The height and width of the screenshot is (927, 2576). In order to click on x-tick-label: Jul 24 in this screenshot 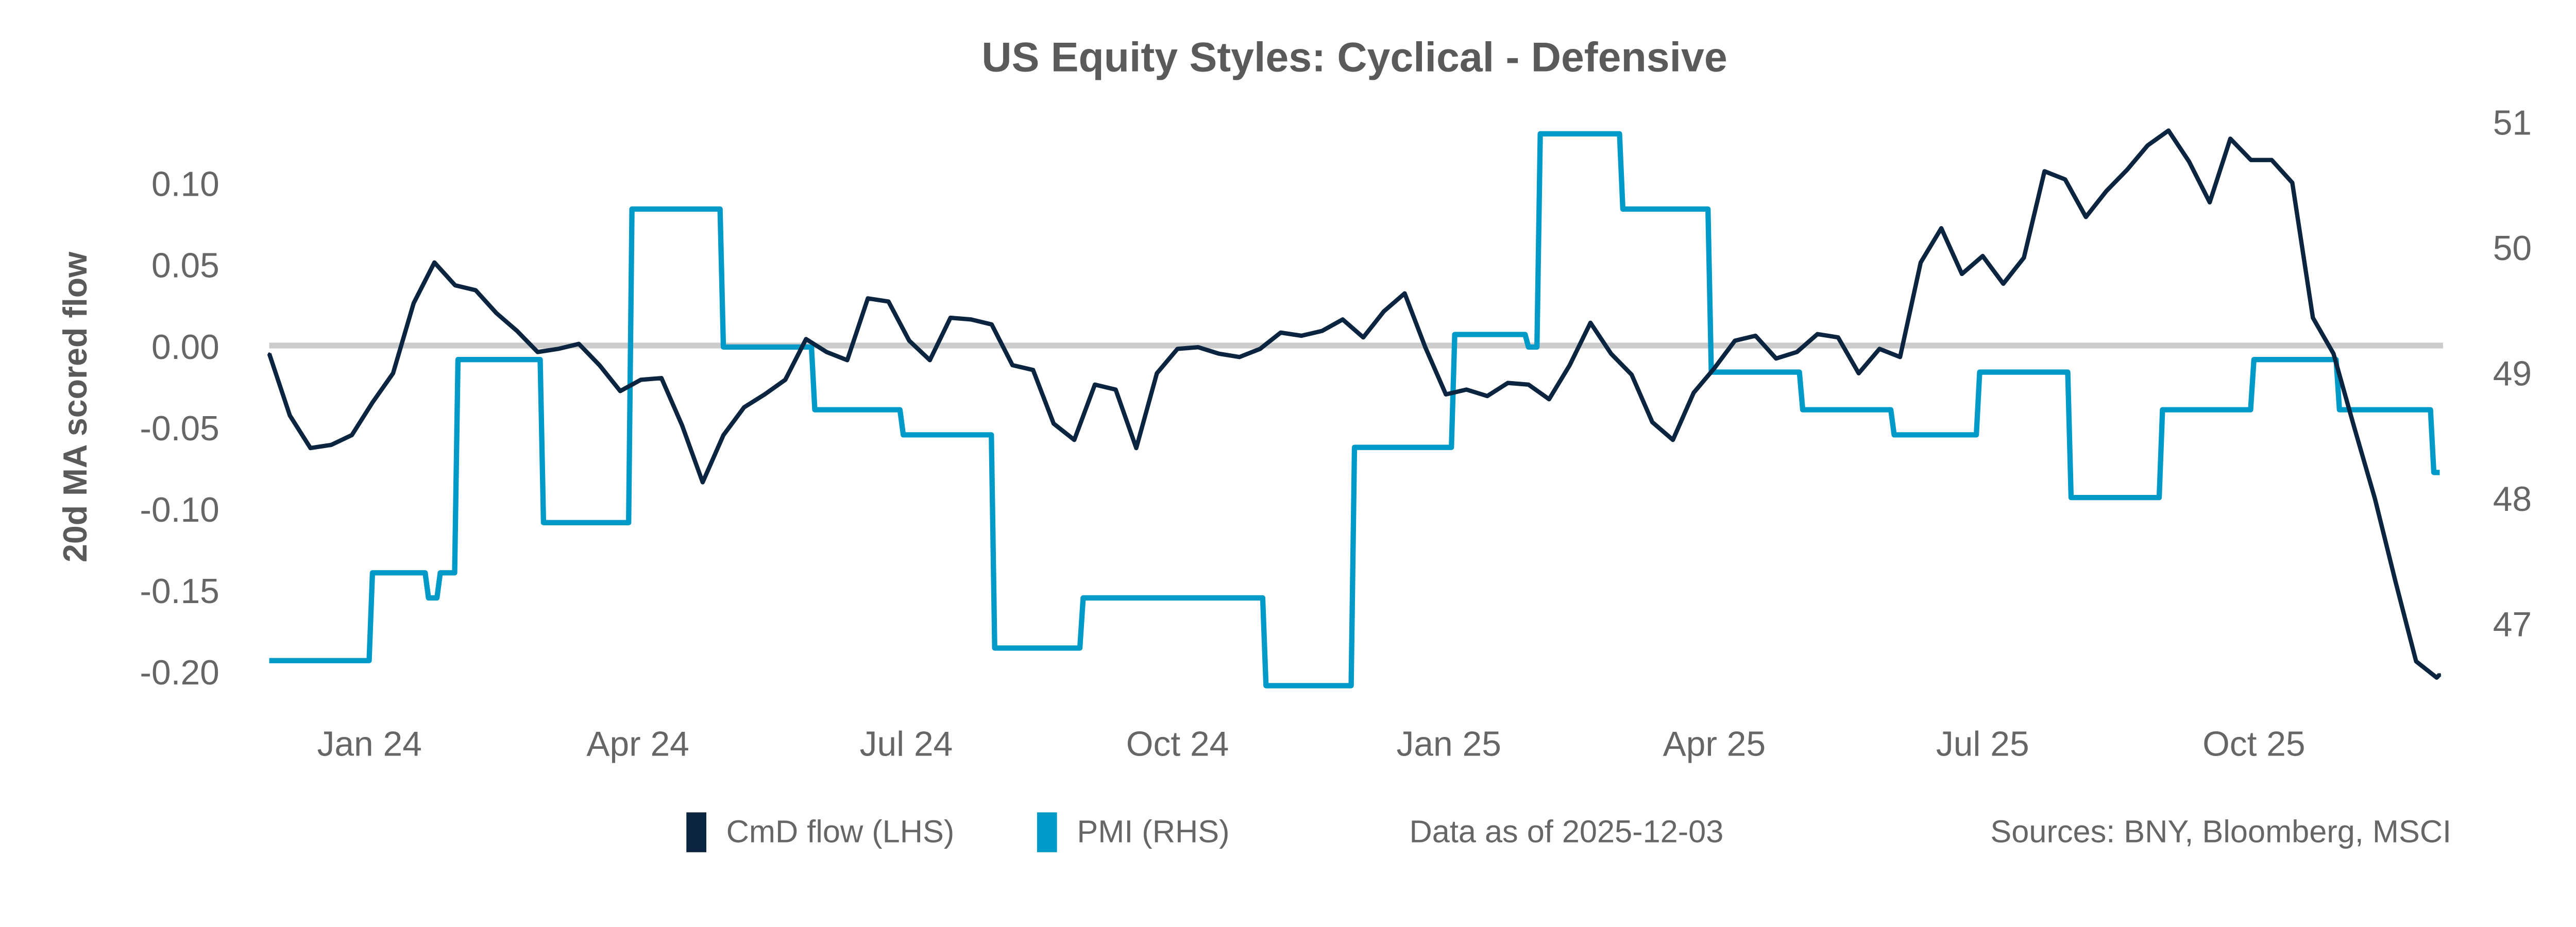, I will do `click(906, 745)`.